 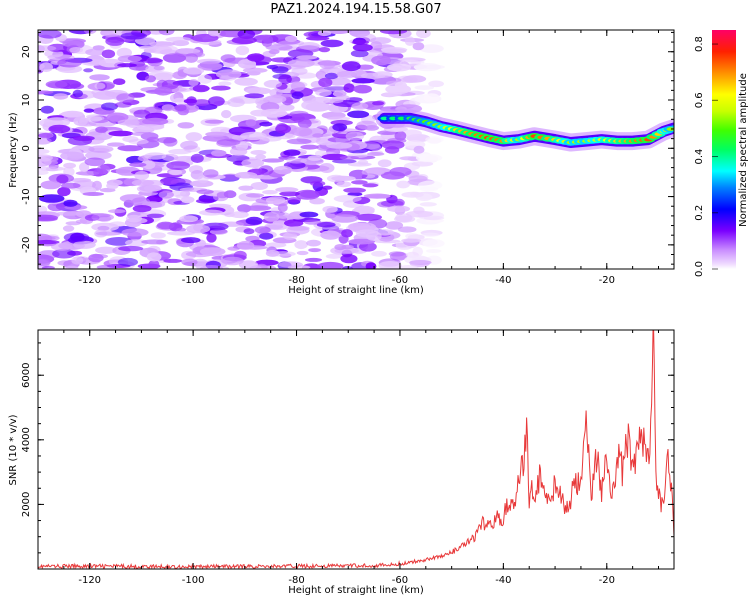 What do you see at coordinates (89, 580) in the screenshot?
I see `x-tick-label: -120` at bounding box center [89, 580].